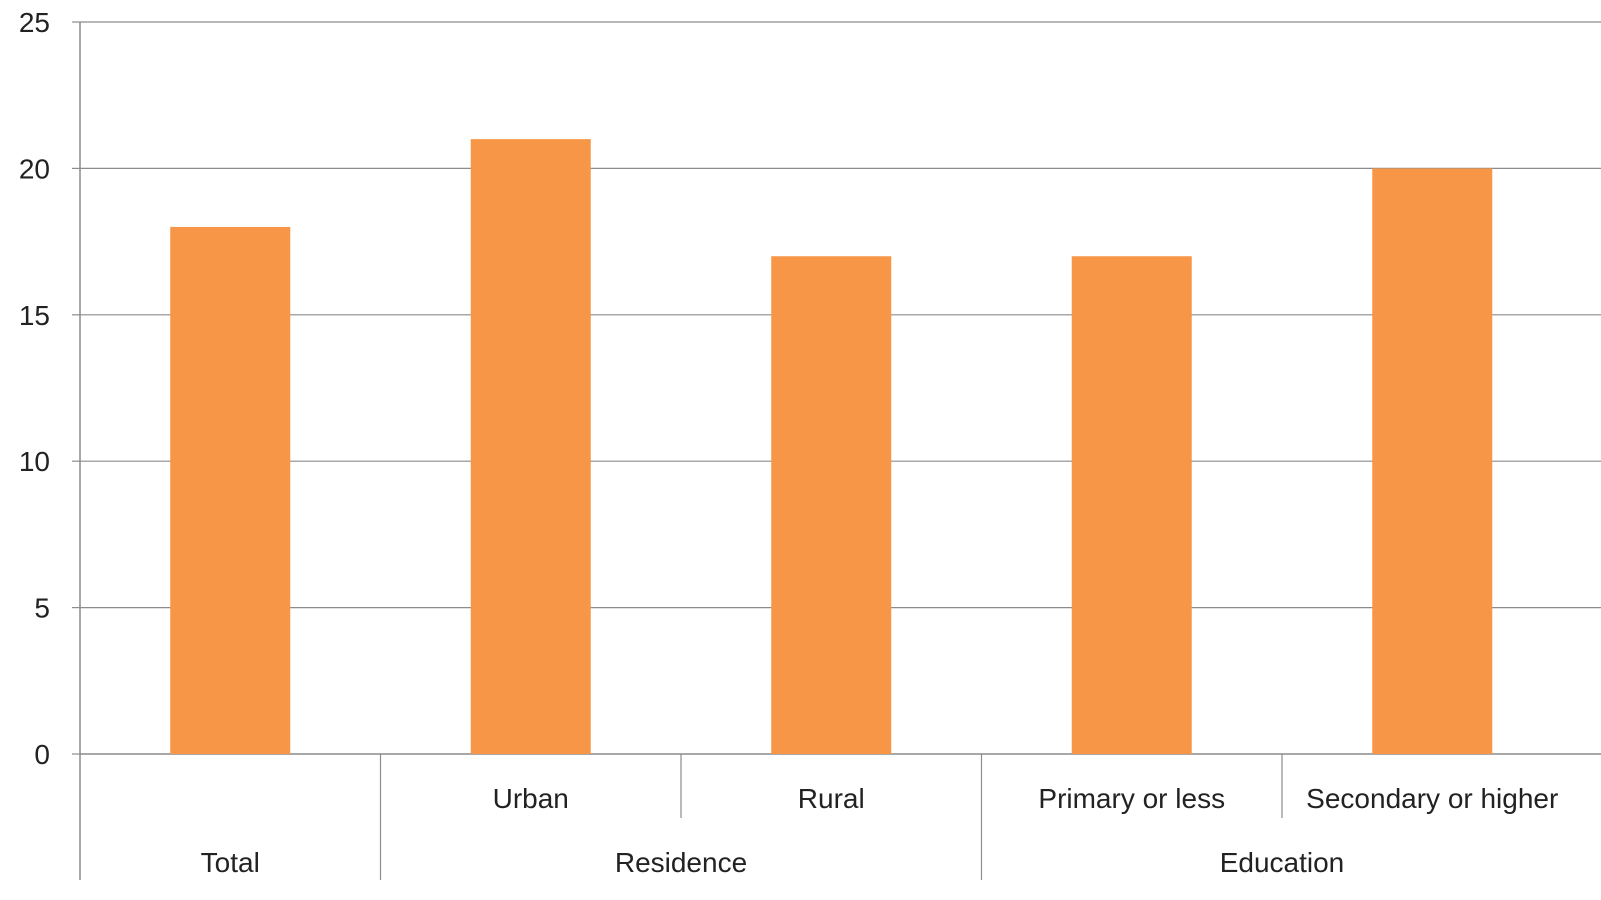  I want to click on y-tick-labels: 0 5 10 15 20 25, so click(34, 388).